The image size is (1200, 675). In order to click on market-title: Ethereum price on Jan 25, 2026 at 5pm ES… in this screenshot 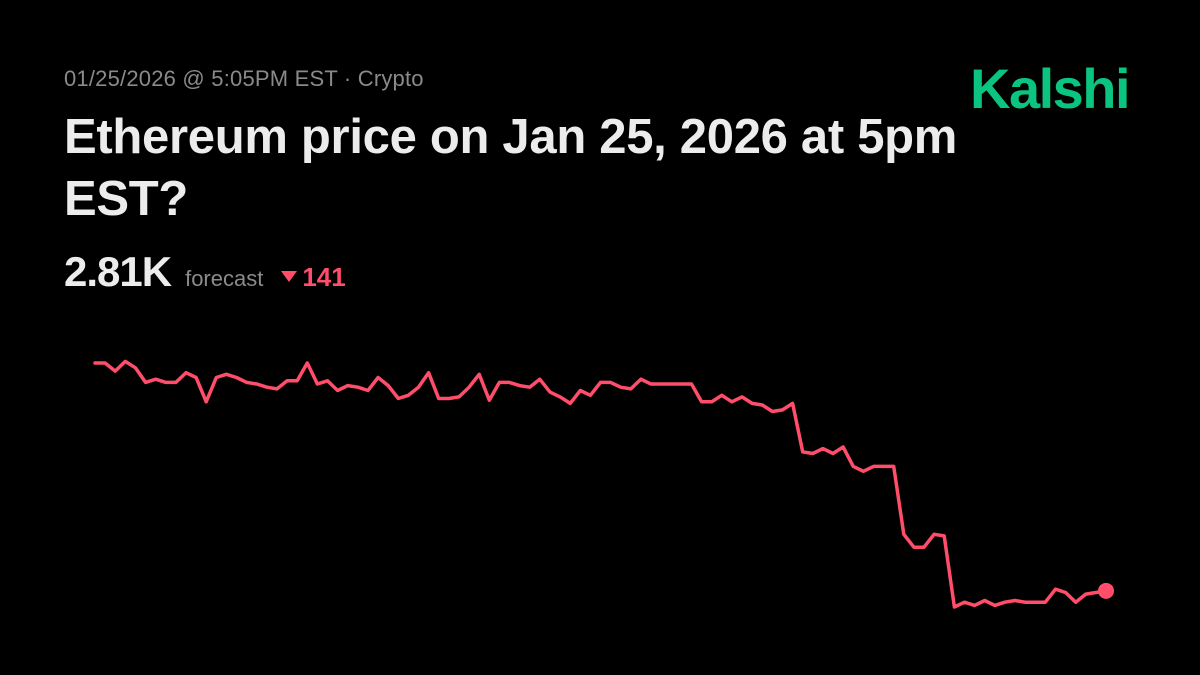, I will do `click(511, 168)`.